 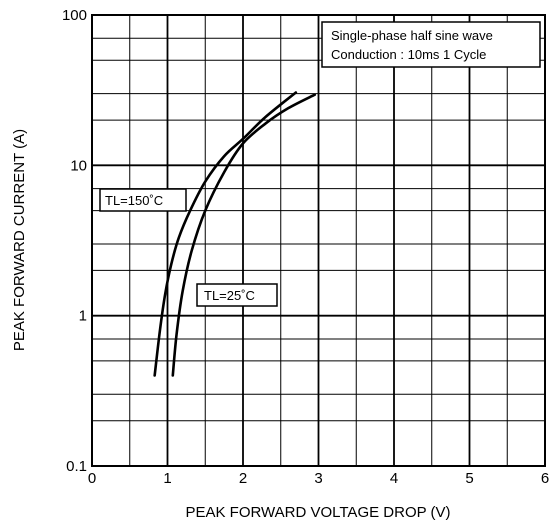 I want to click on series-line-tl-150c, so click(x=225, y=234).